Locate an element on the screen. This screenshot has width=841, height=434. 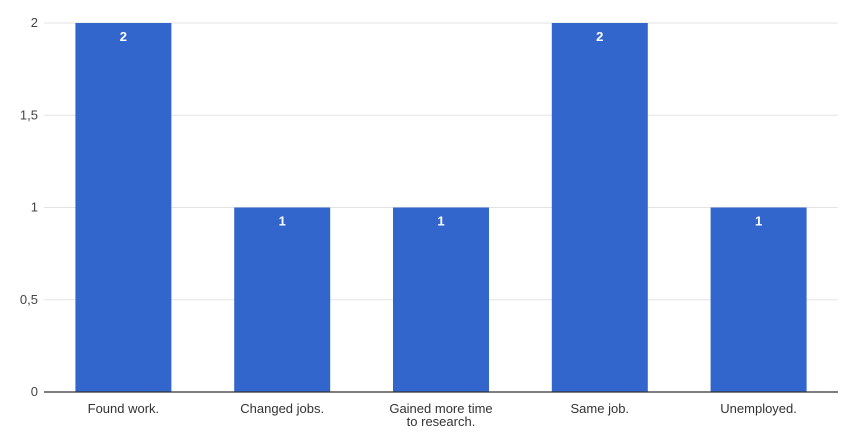
y-tick-label: 0 is located at coordinates (34, 391).